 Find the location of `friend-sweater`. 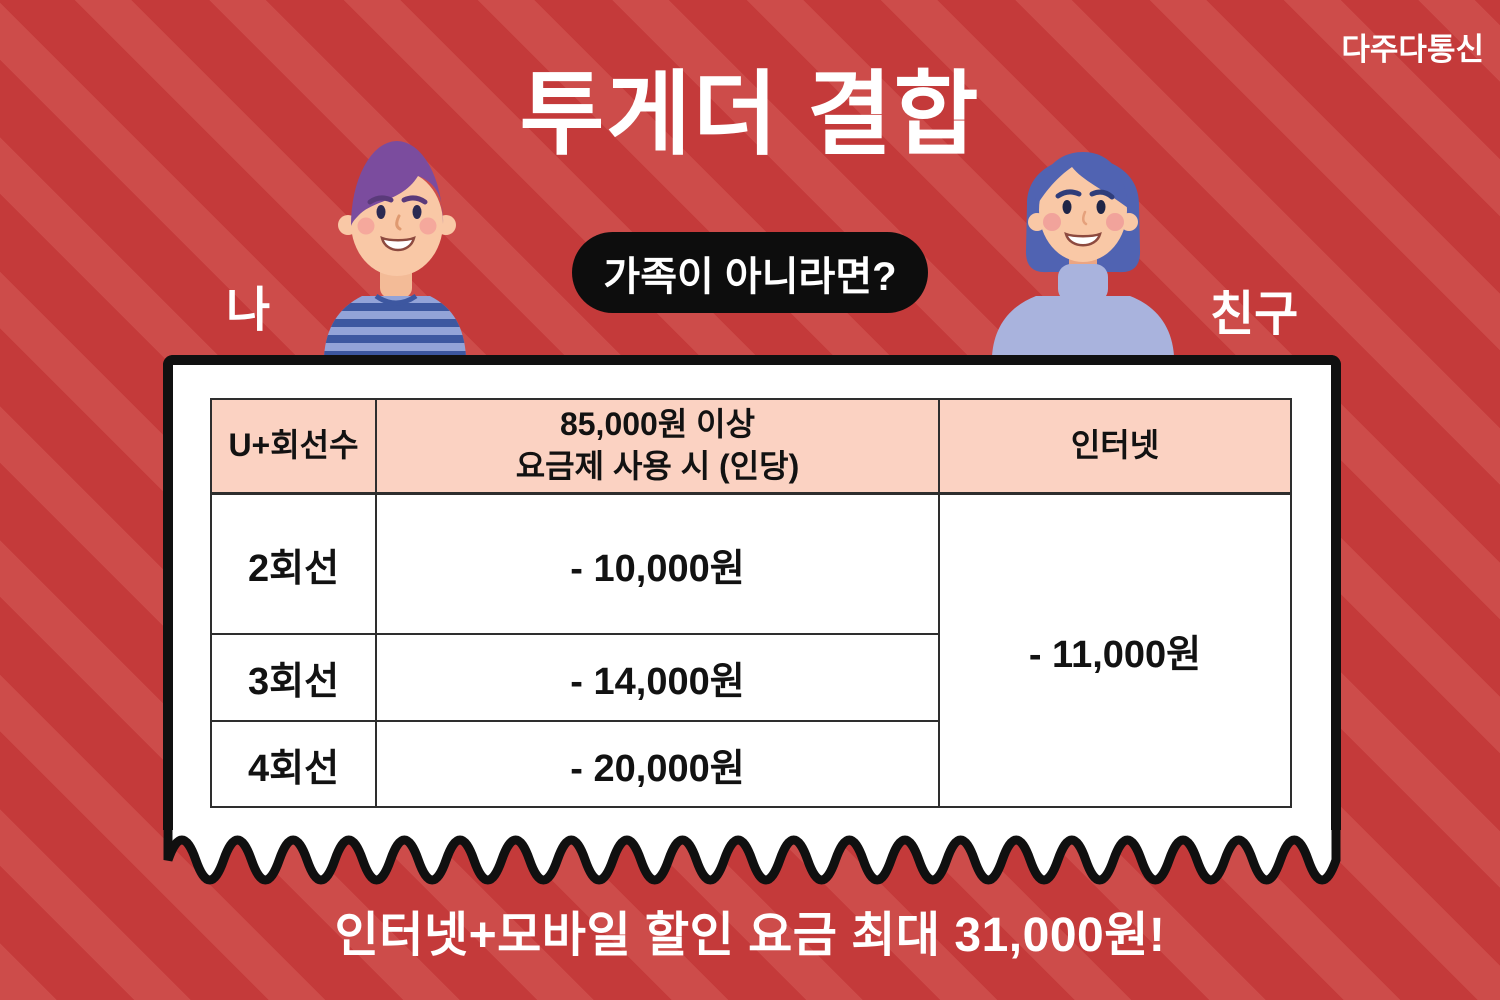

friend-sweater is located at coordinates (1083, 326).